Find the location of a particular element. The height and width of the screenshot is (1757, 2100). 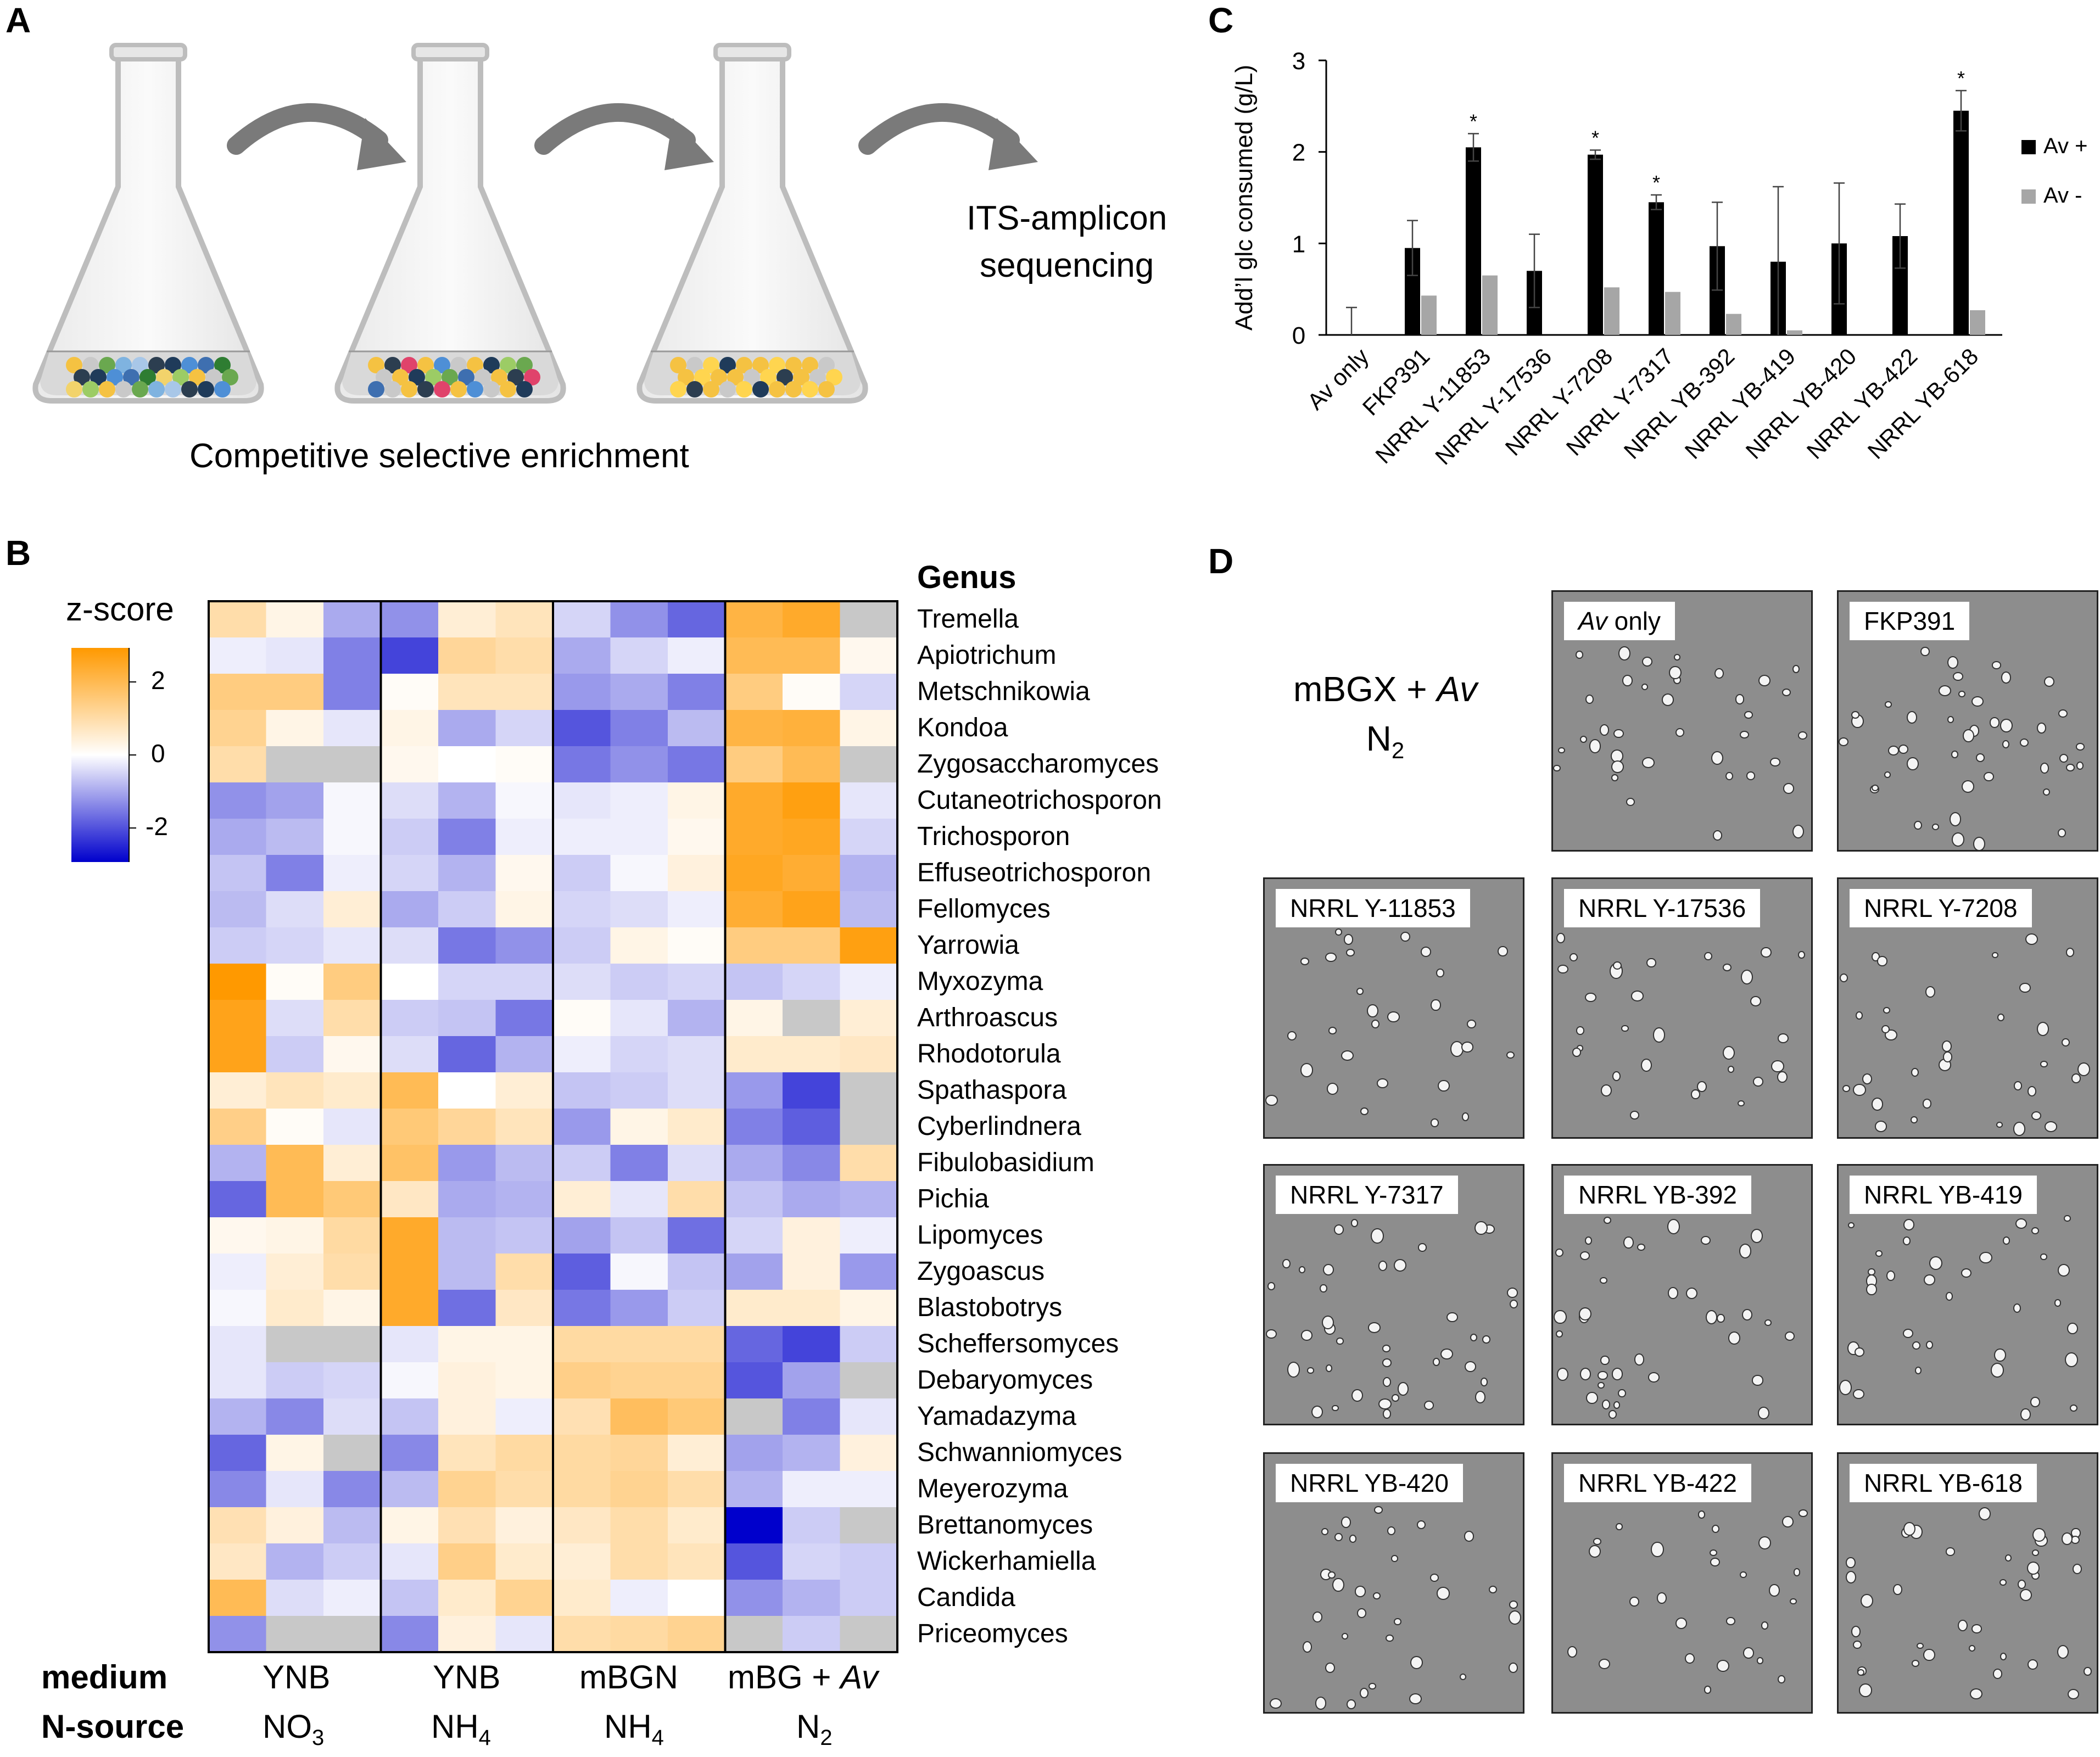

condition-line-2: N2 is located at coordinates (1385, 744).